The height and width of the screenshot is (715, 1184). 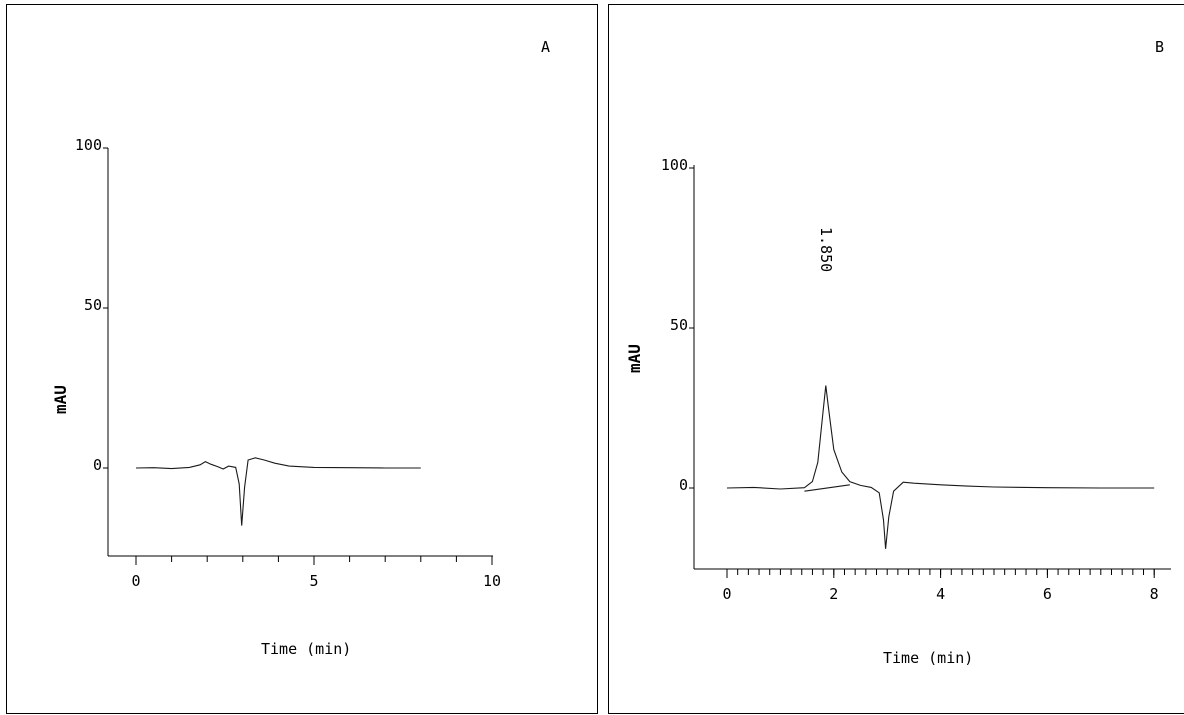 What do you see at coordinates (313, 581) in the screenshot?
I see `x-tick-label: 5` at bounding box center [313, 581].